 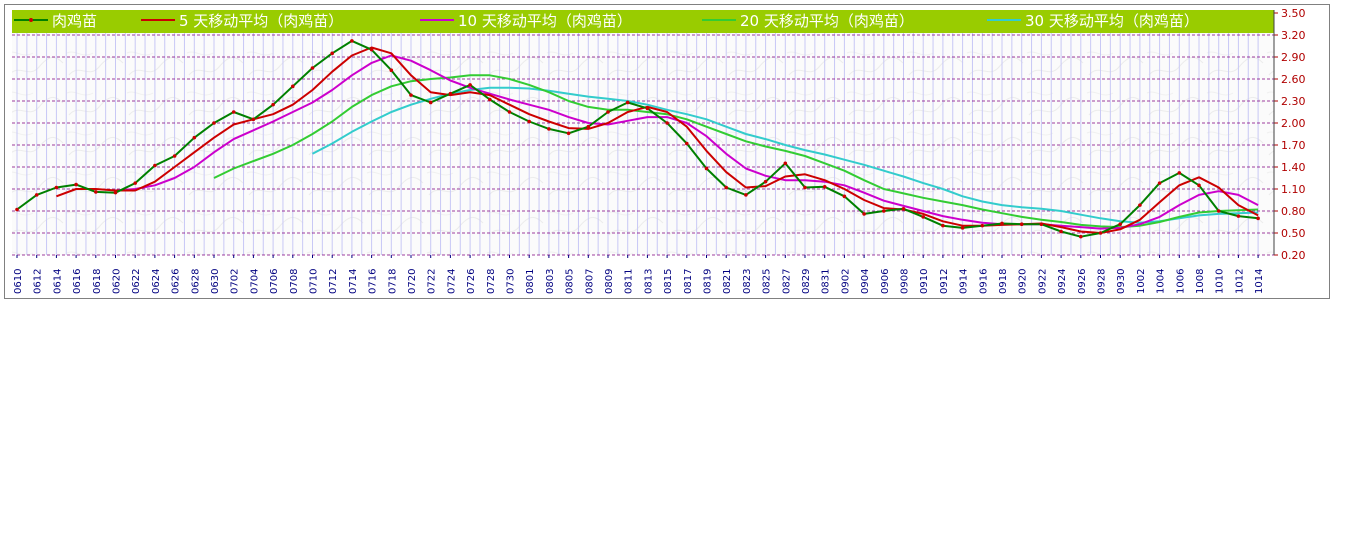 What do you see at coordinates (1082, 281) in the screenshot?
I see `x-tick-label: 0926` at bounding box center [1082, 281].